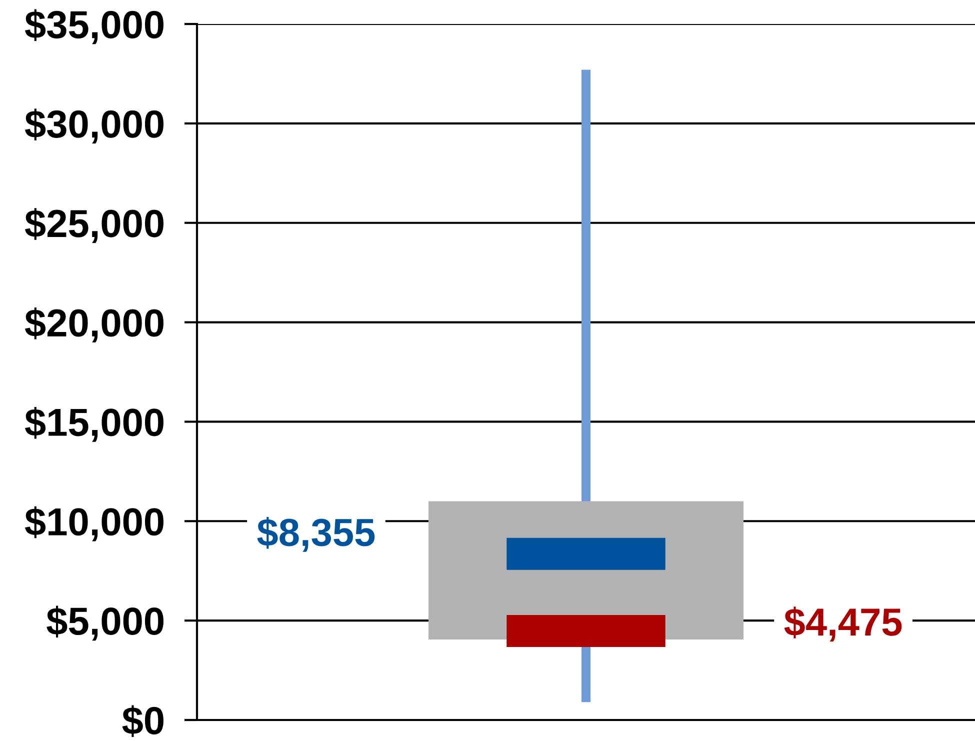 The image size is (975, 741). I want to click on y-tick-label: $10,000, so click(94, 524).